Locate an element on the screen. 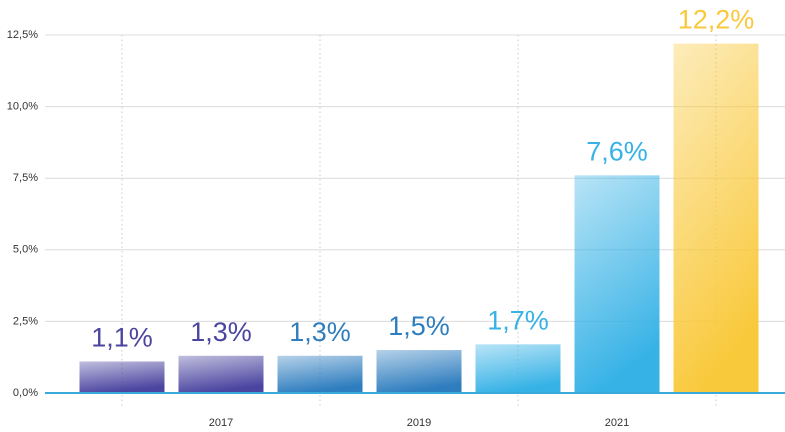 This screenshot has height=432, width=785. y-tick-label: 0,0% is located at coordinates (25, 393).